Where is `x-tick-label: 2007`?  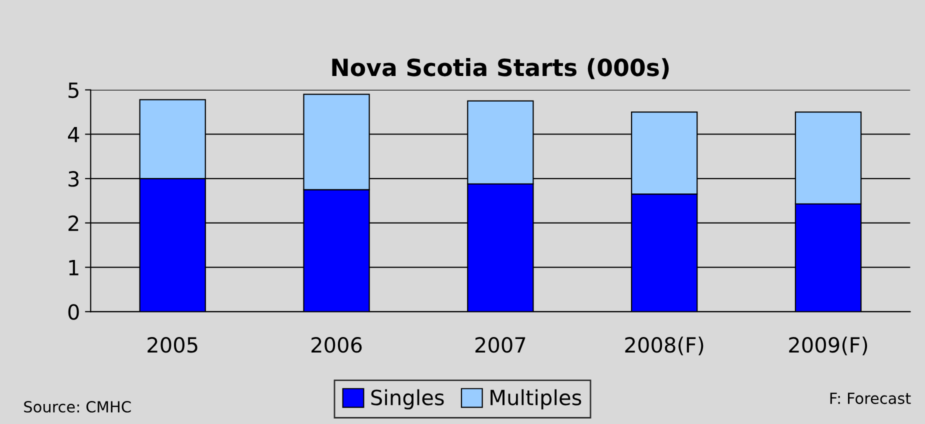
x-tick-label: 2007 is located at coordinates (500, 345).